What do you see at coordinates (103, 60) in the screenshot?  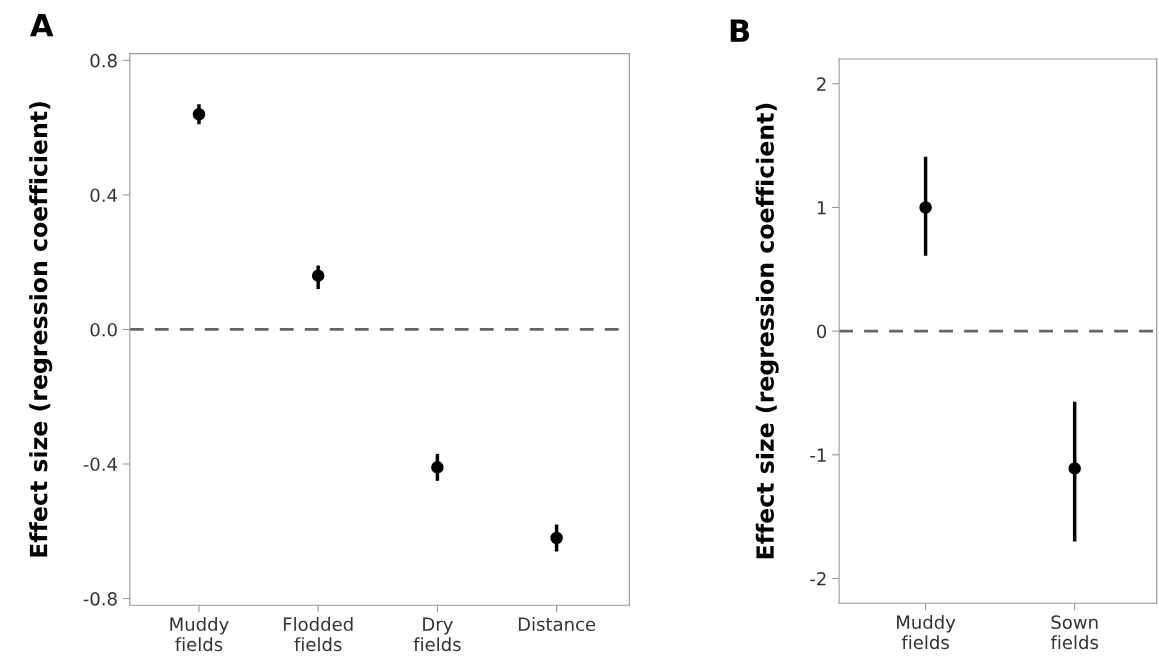 I see `y-tick-label: 0.8` at bounding box center [103, 60].